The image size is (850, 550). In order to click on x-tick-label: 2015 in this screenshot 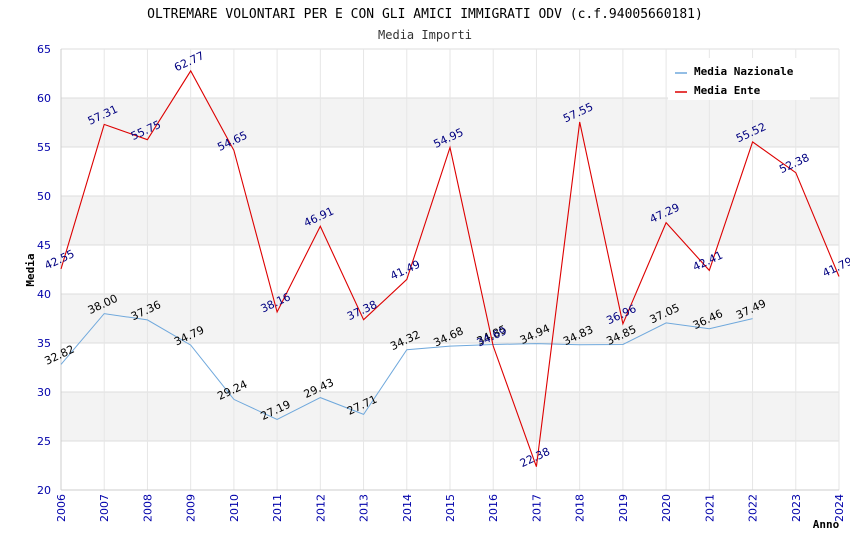, I will do `click(450, 508)`.